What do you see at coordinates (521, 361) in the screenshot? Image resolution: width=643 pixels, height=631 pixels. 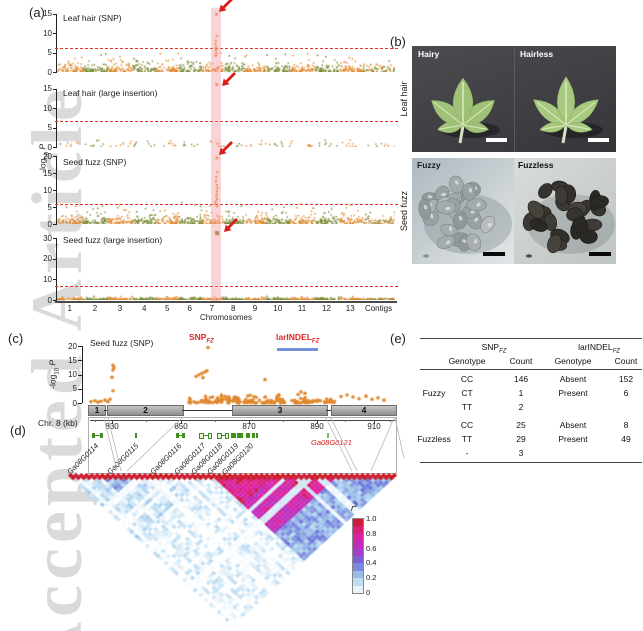 I see `table-column-header: Count` at bounding box center [521, 361].